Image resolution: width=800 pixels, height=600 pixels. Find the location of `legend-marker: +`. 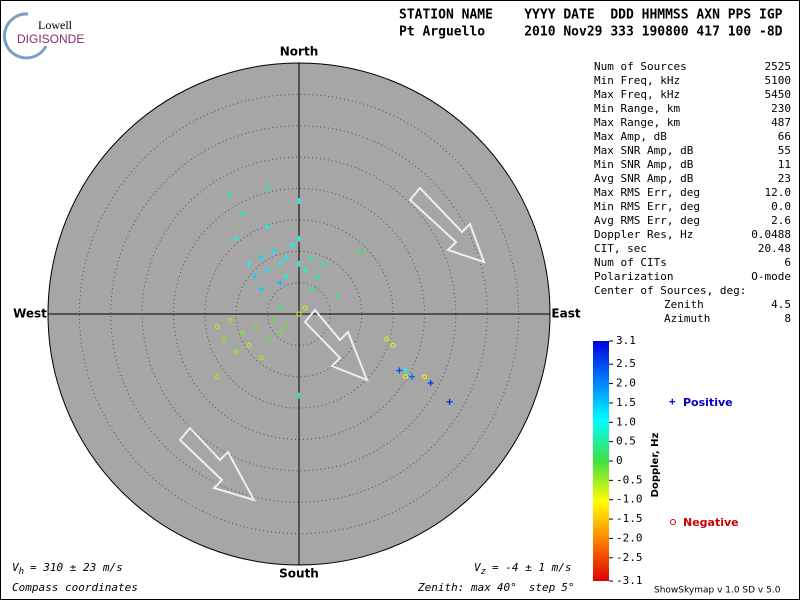

legend-marker: + is located at coordinates (672, 401).